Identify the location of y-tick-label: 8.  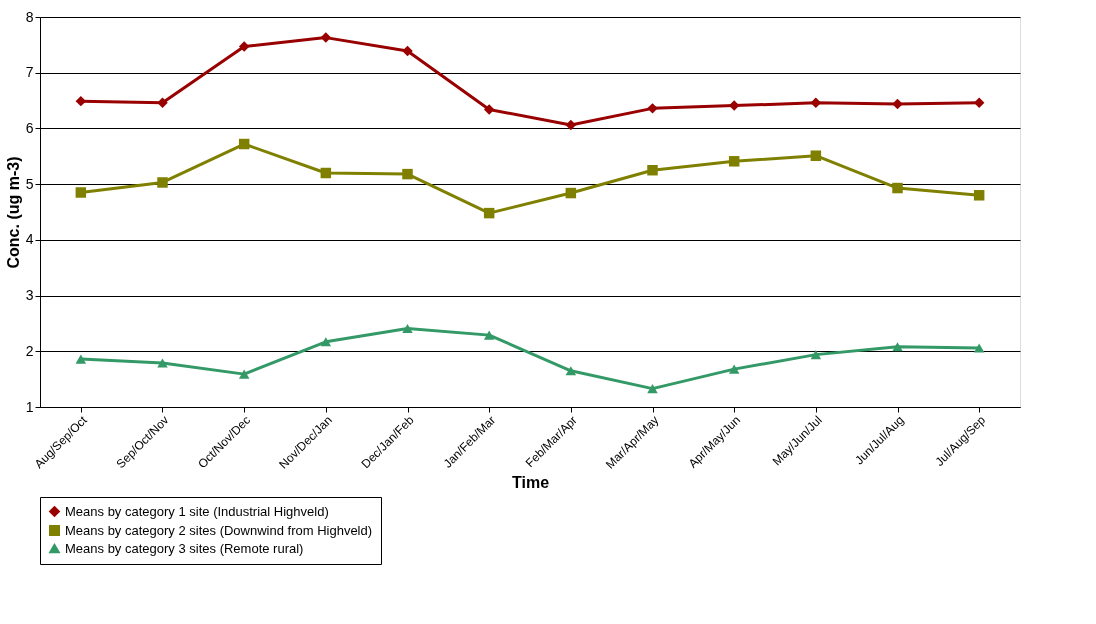
(29, 16).